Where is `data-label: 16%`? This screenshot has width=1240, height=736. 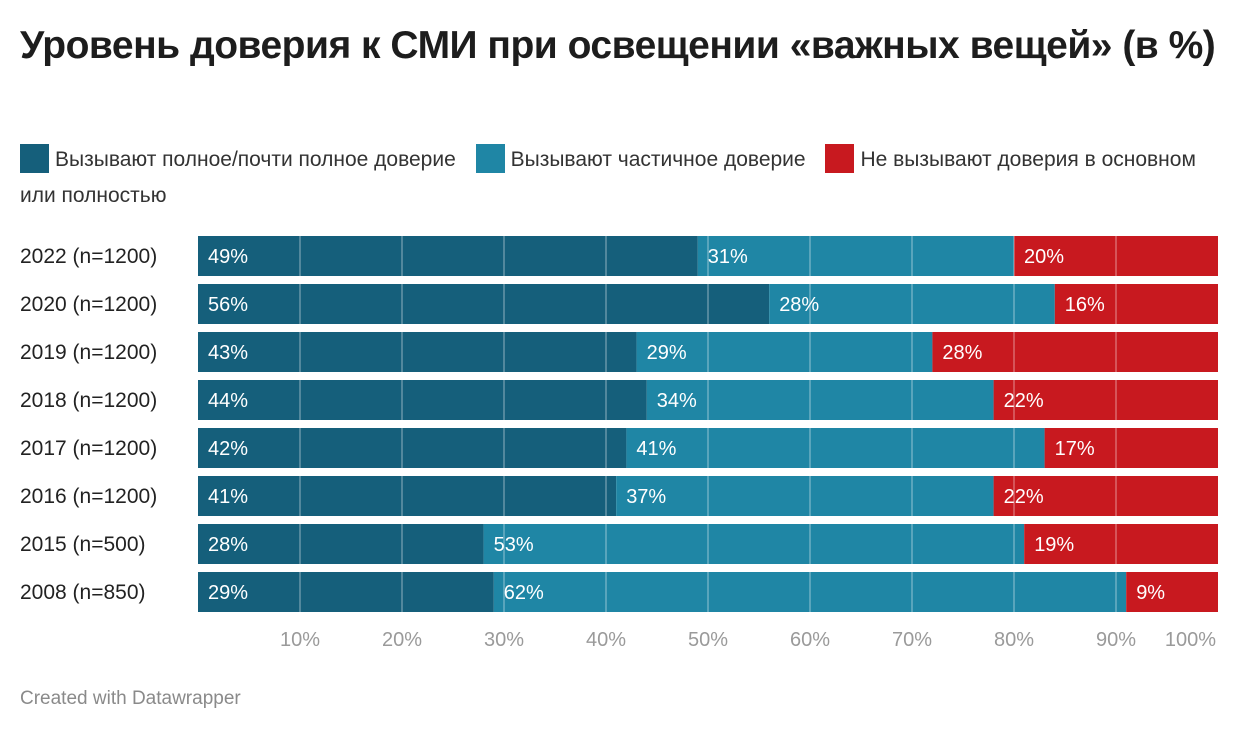 data-label: 16% is located at coordinates (1085, 305).